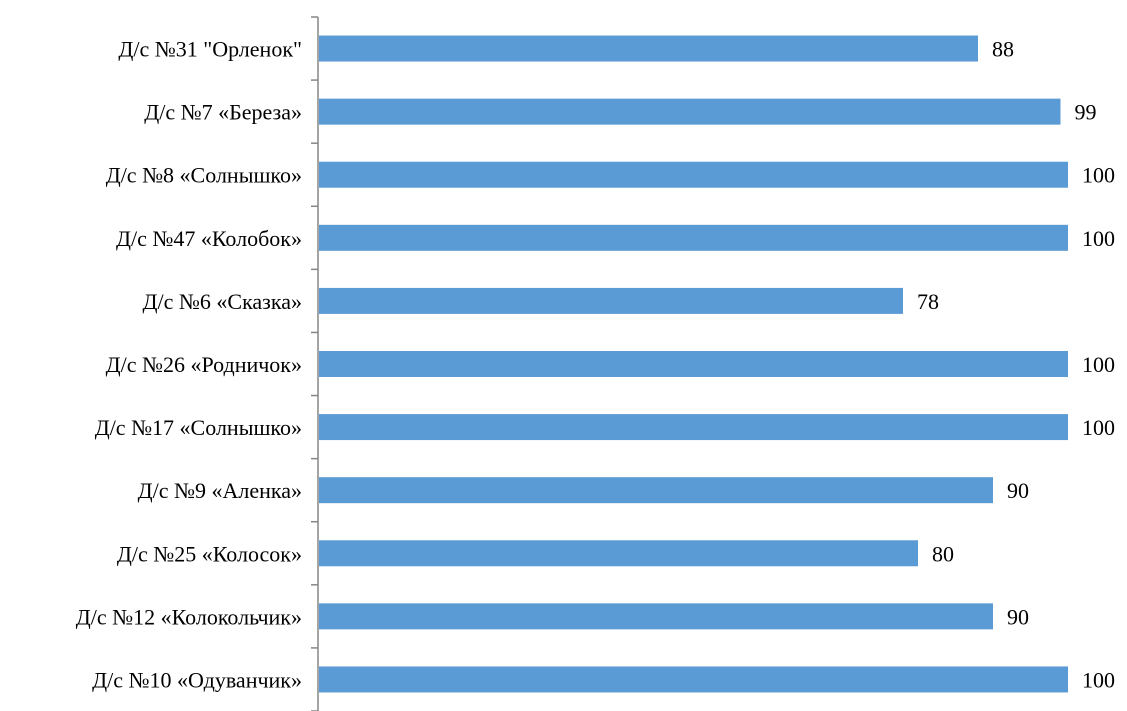  I want to click on category-label: Д/с №9 «Аленка», so click(220, 490).